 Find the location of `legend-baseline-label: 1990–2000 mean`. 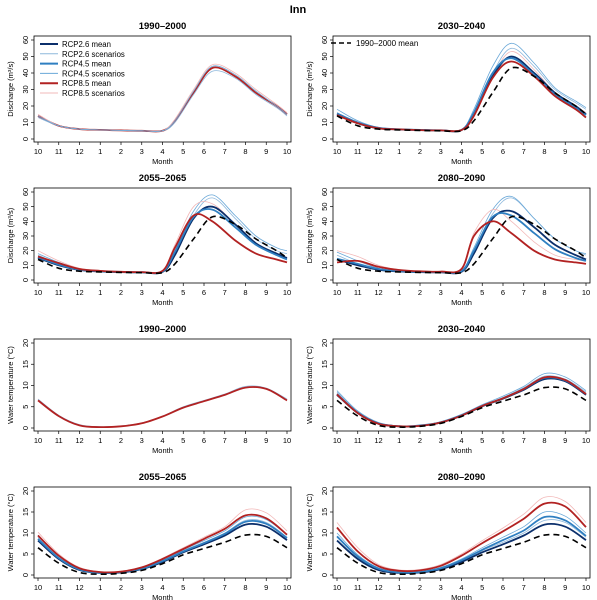

legend-baseline-label: 1990–2000 mean is located at coordinates (387, 43).